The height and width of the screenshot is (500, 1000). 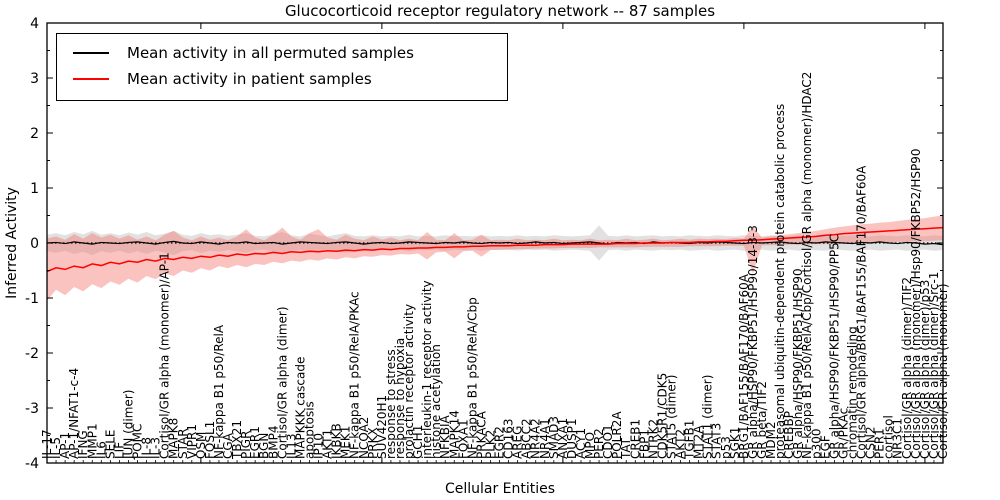 I want to click on y-tick-label: -2, so click(x=32, y=354).